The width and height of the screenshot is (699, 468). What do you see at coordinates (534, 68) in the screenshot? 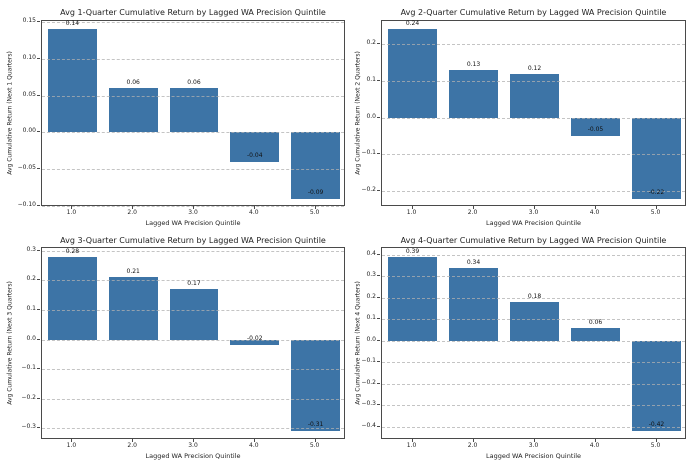
I see `bar-value-label: 0.12` at bounding box center [534, 68].